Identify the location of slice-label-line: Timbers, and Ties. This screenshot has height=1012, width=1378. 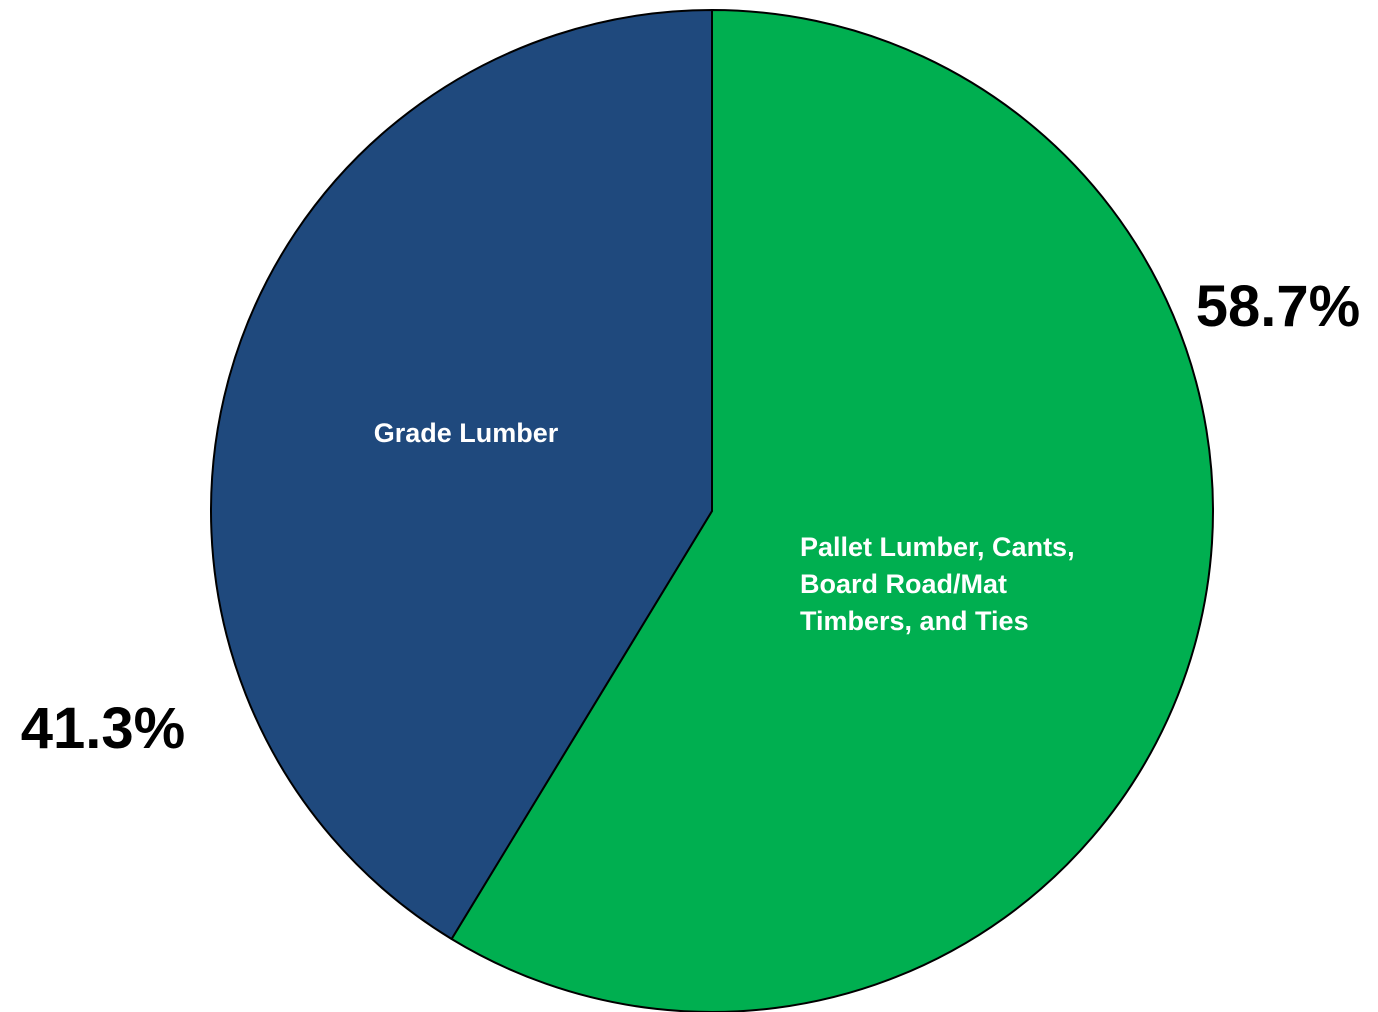
(914, 621).